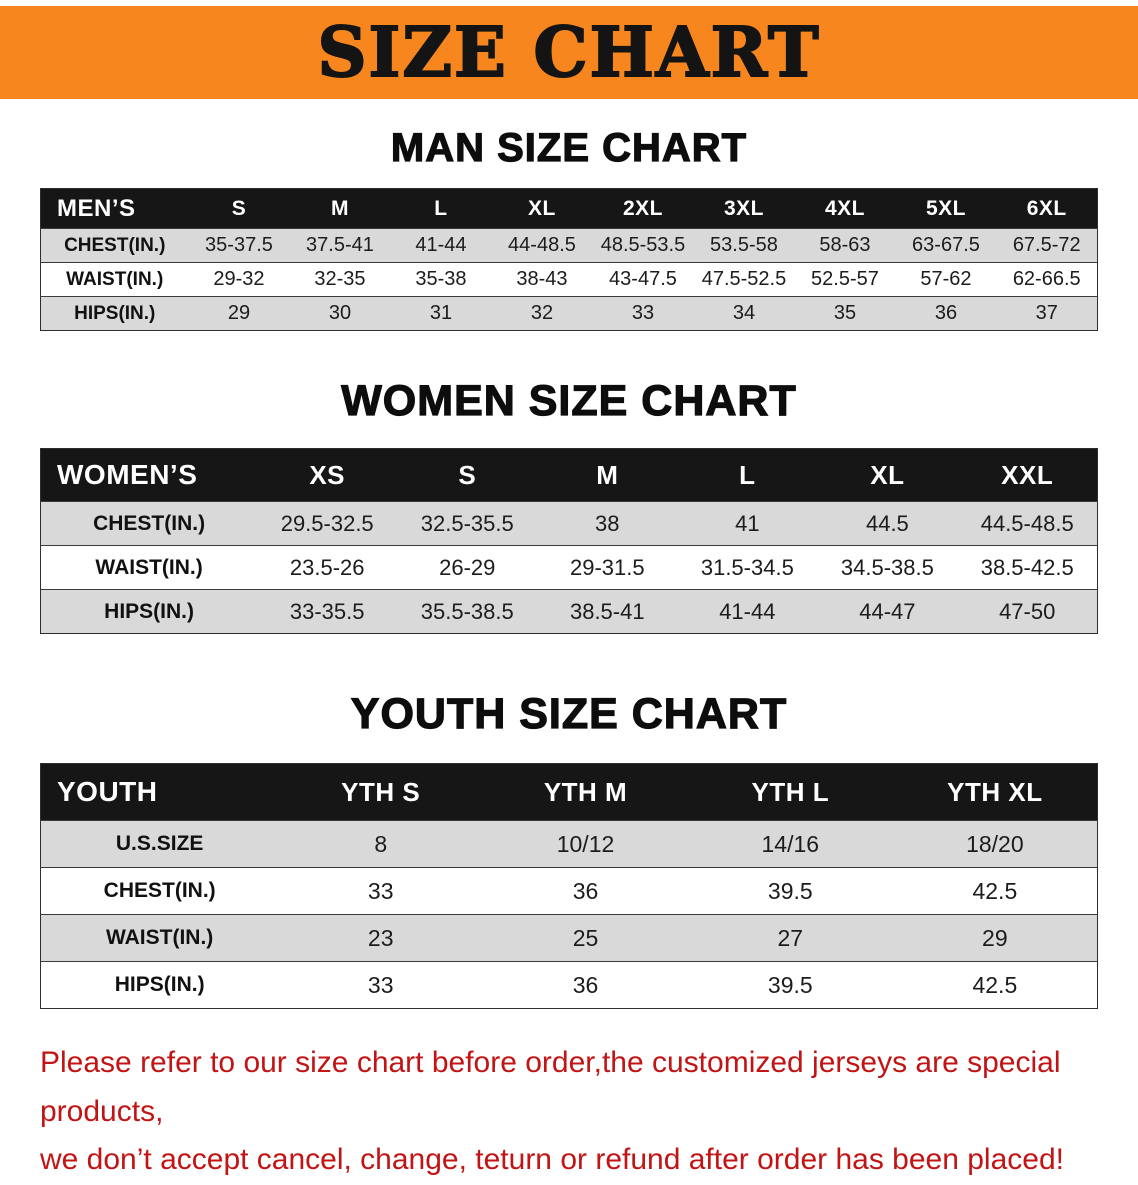 The height and width of the screenshot is (1185, 1138). What do you see at coordinates (744, 313) in the screenshot?
I see `value-cell: 34` at bounding box center [744, 313].